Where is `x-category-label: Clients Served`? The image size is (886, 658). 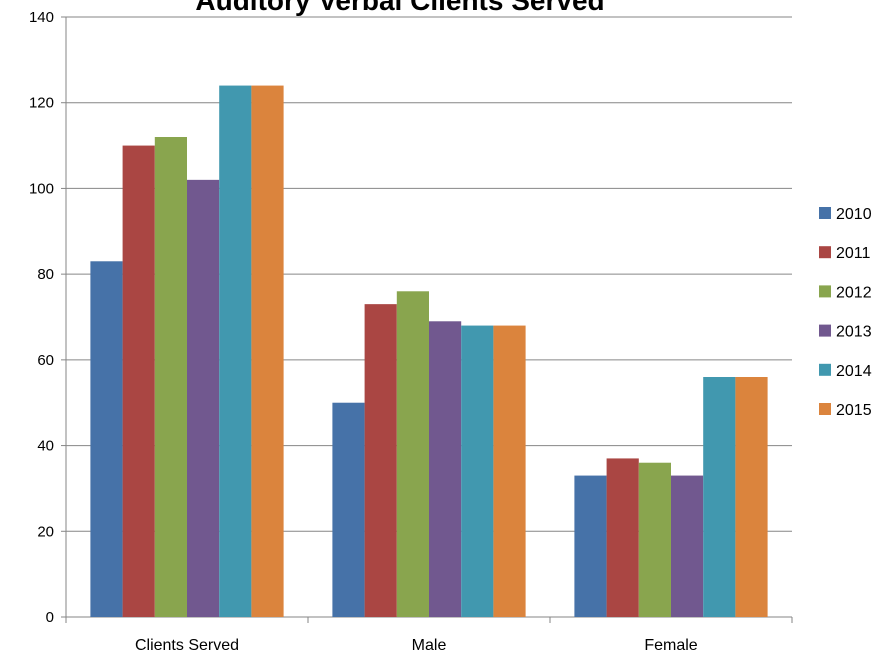
x-category-label: Clients Served is located at coordinates (187, 645).